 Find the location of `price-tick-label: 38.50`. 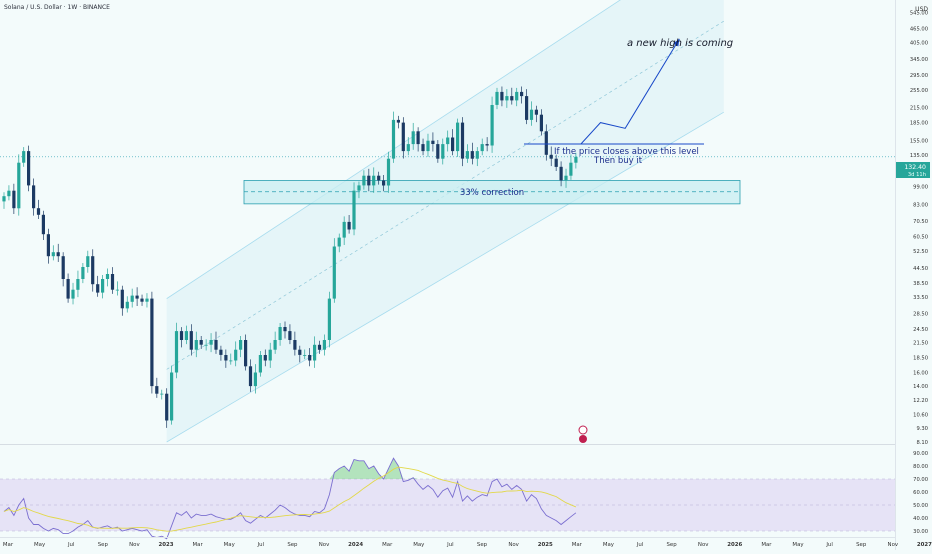

price-tick-label: 38.50 is located at coordinates (920, 284).